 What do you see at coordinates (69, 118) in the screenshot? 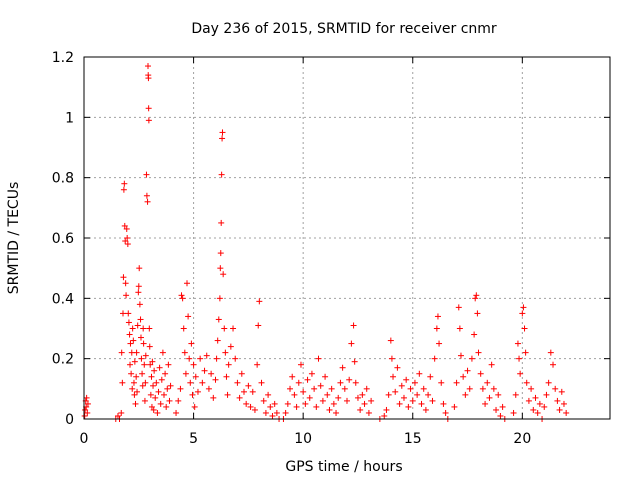
I see `y-tick-label: 1` at bounding box center [69, 118].